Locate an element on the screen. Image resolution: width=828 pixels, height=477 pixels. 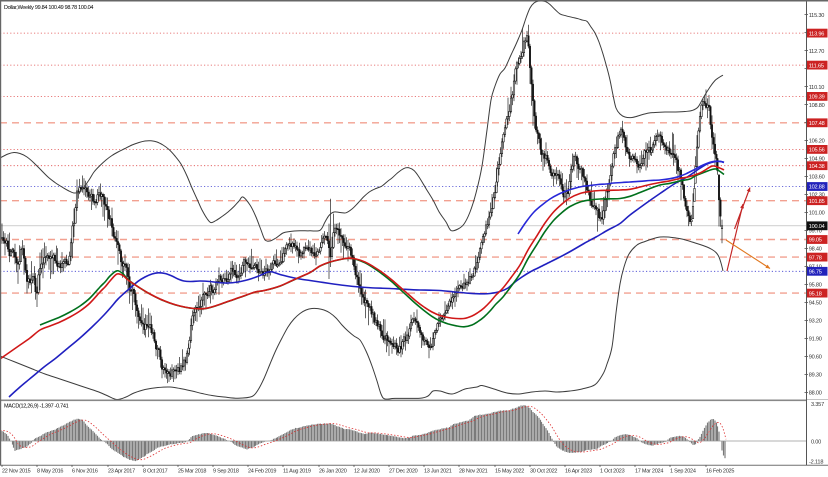
svg-text: 22 Nov 2015 is located at coordinates (16, 472).